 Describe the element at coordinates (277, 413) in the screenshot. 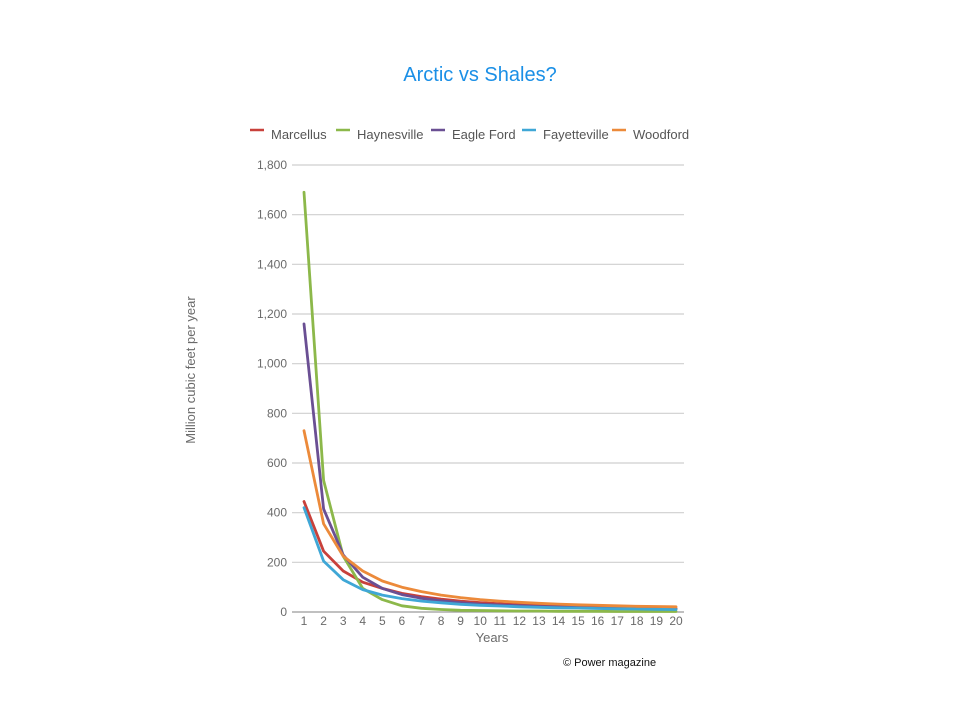

I see `y-tick-label: 800` at that location.